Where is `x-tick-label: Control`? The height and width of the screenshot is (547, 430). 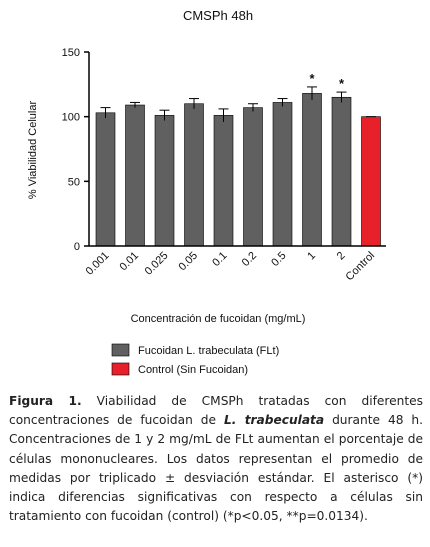 x-tick-label: Control is located at coordinates (361, 267).